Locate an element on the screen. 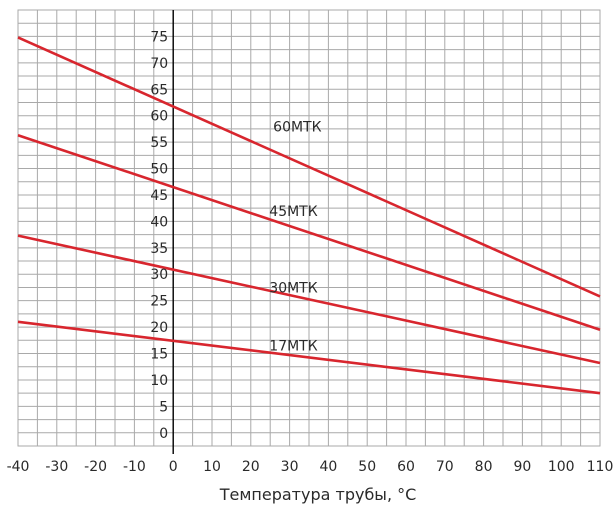 The width and height of the screenshot is (613, 511). series-label-30МТК: 30МТК is located at coordinates (293, 288).